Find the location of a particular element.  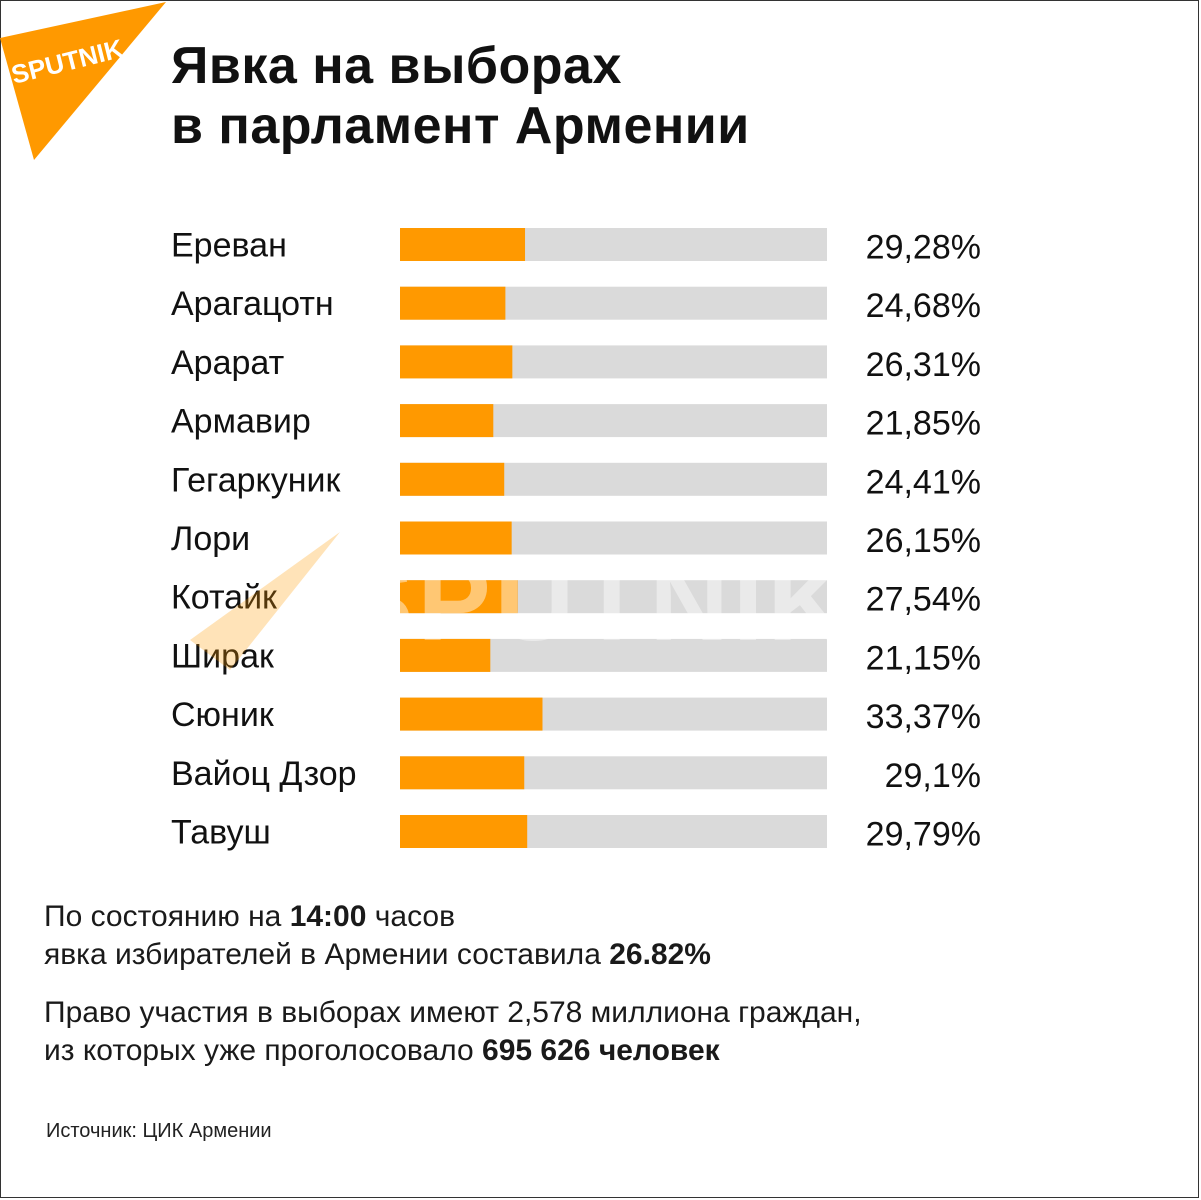

region-label: Лори is located at coordinates (210, 539).